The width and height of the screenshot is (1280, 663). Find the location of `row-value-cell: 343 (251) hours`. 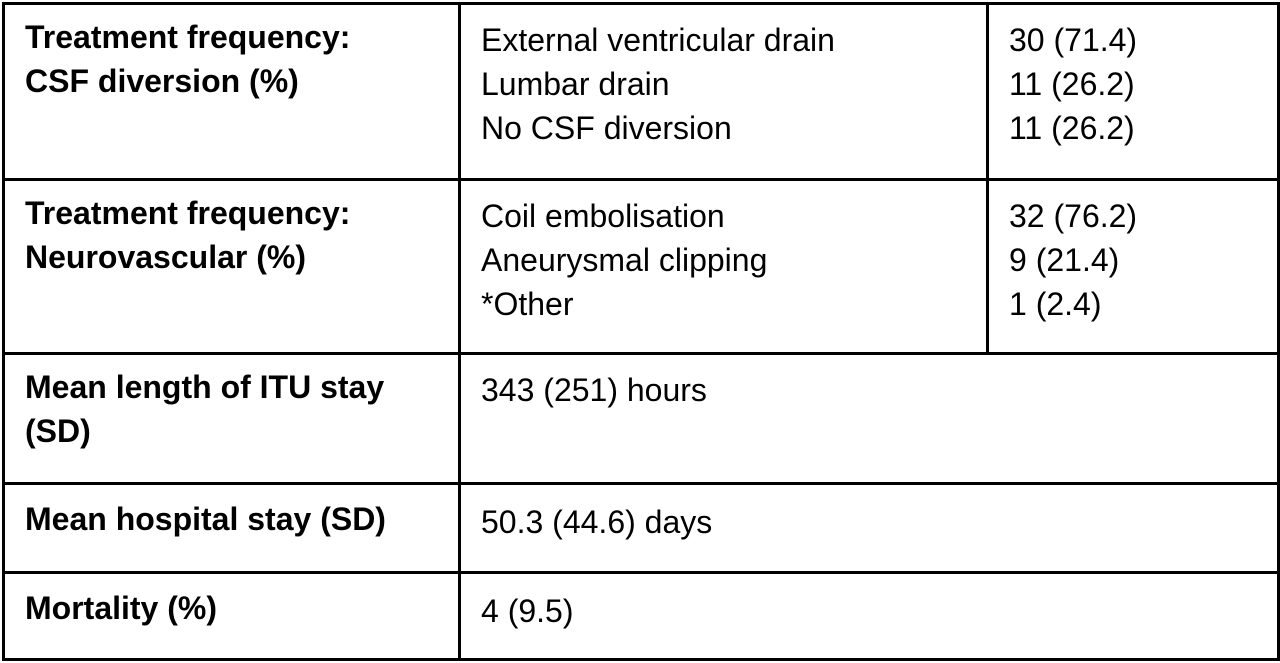

row-value-cell: 343 (251) hours is located at coordinates (869, 418).